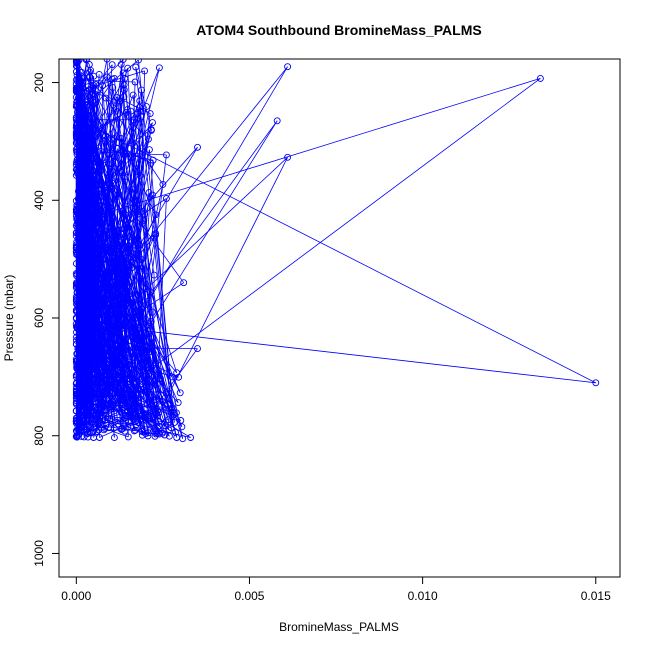 This screenshot has width=650, height=650. Describe the element at coordinates (9, 318) in the screenshot. I see `y-axis-label: Pressure (mbar)` at that location.